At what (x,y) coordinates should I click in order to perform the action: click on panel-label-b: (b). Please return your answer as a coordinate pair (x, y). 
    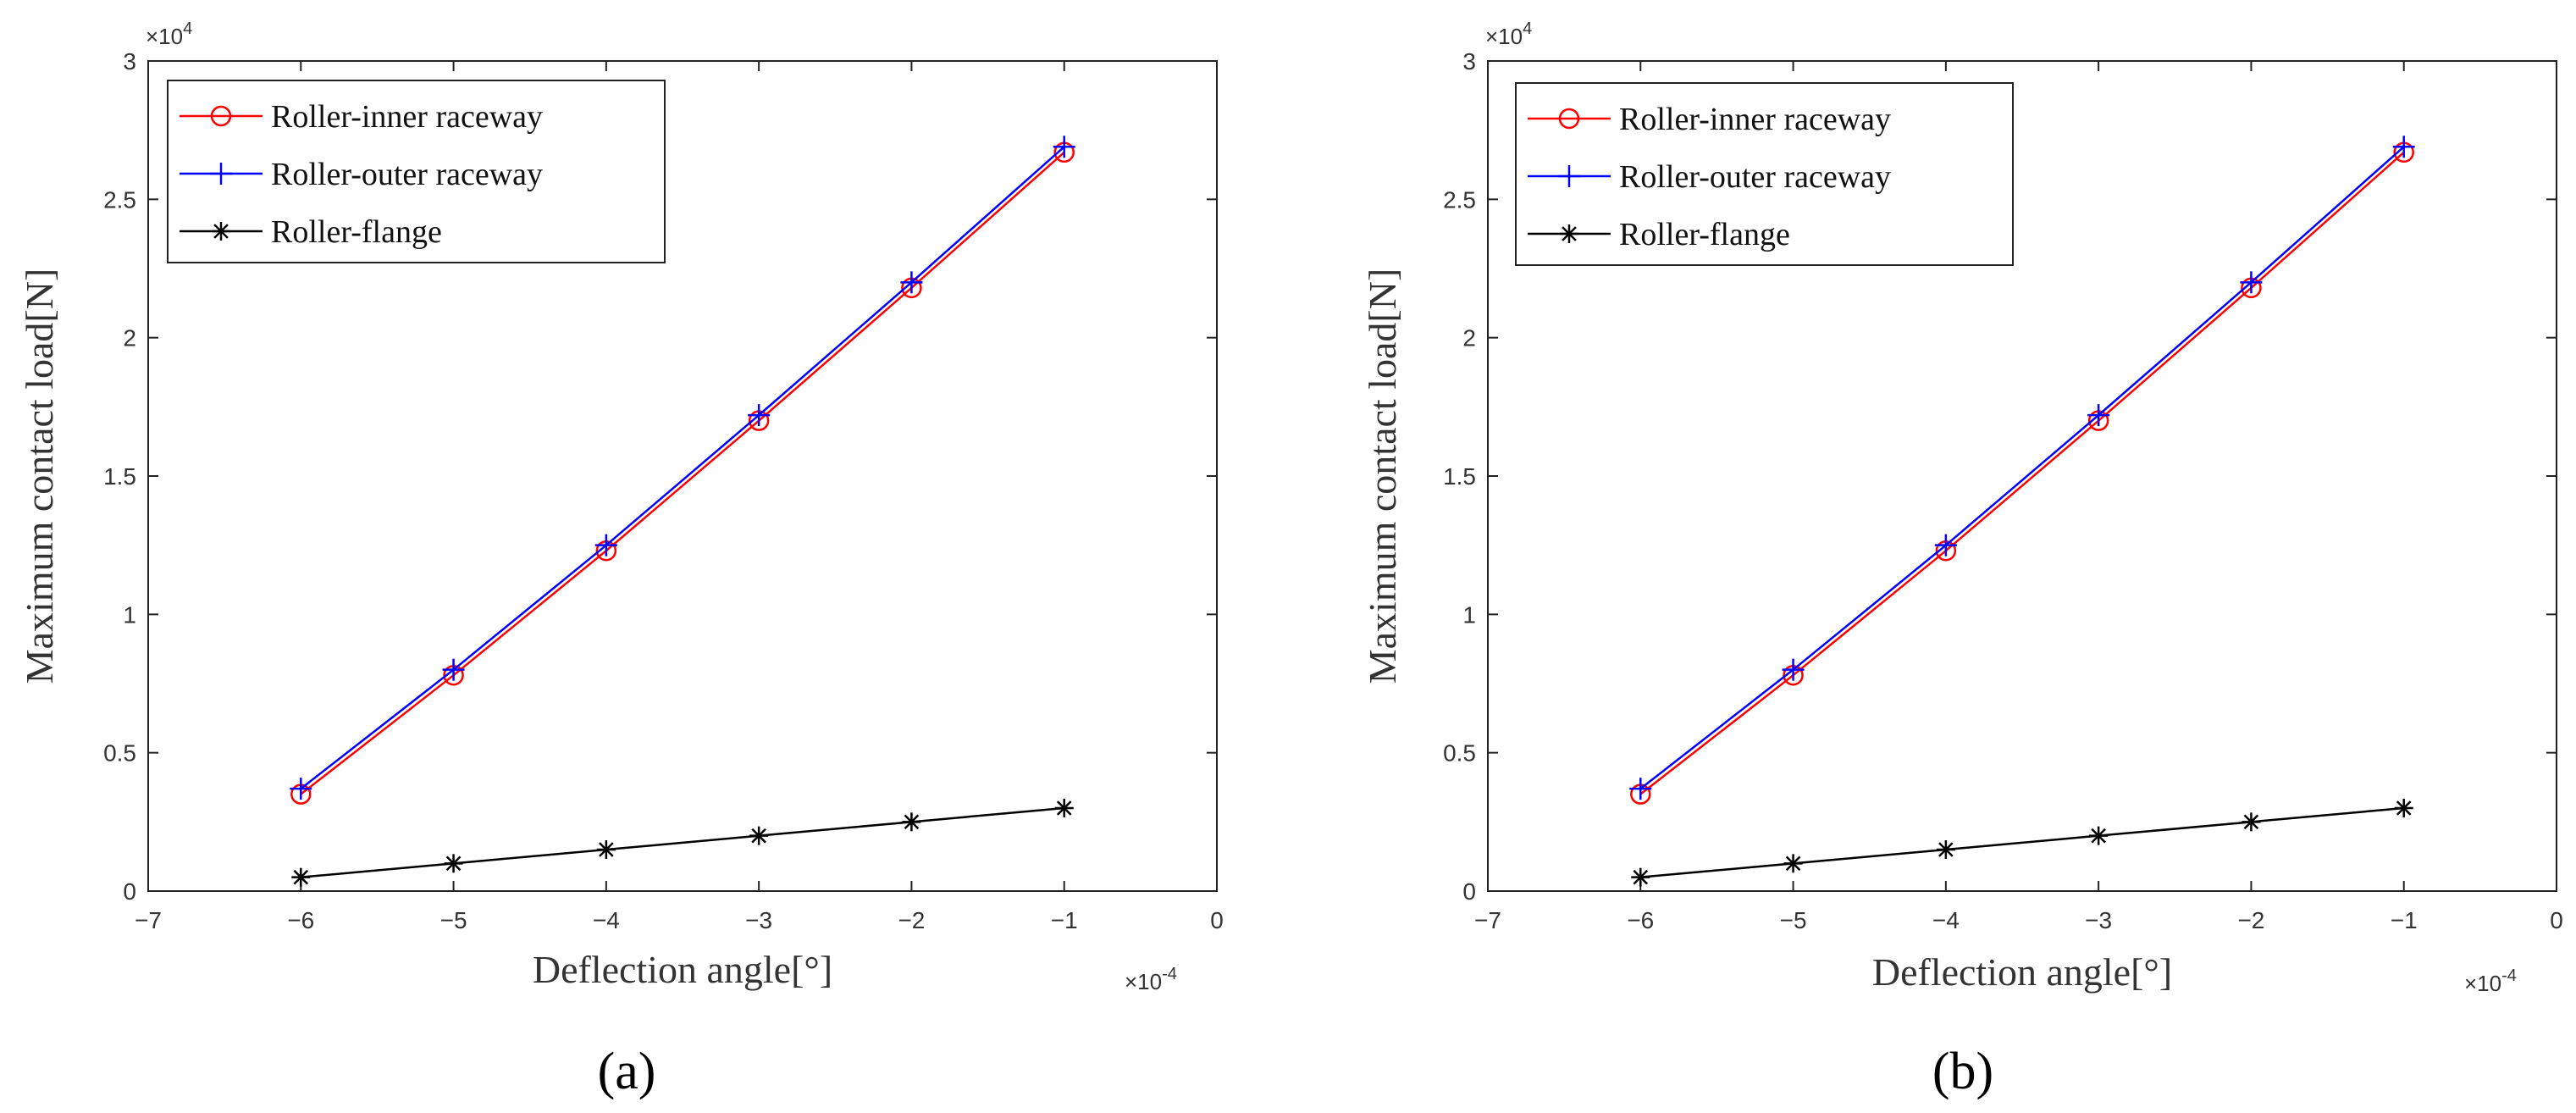
    Looking at the image, I should click on (1962, 1071).